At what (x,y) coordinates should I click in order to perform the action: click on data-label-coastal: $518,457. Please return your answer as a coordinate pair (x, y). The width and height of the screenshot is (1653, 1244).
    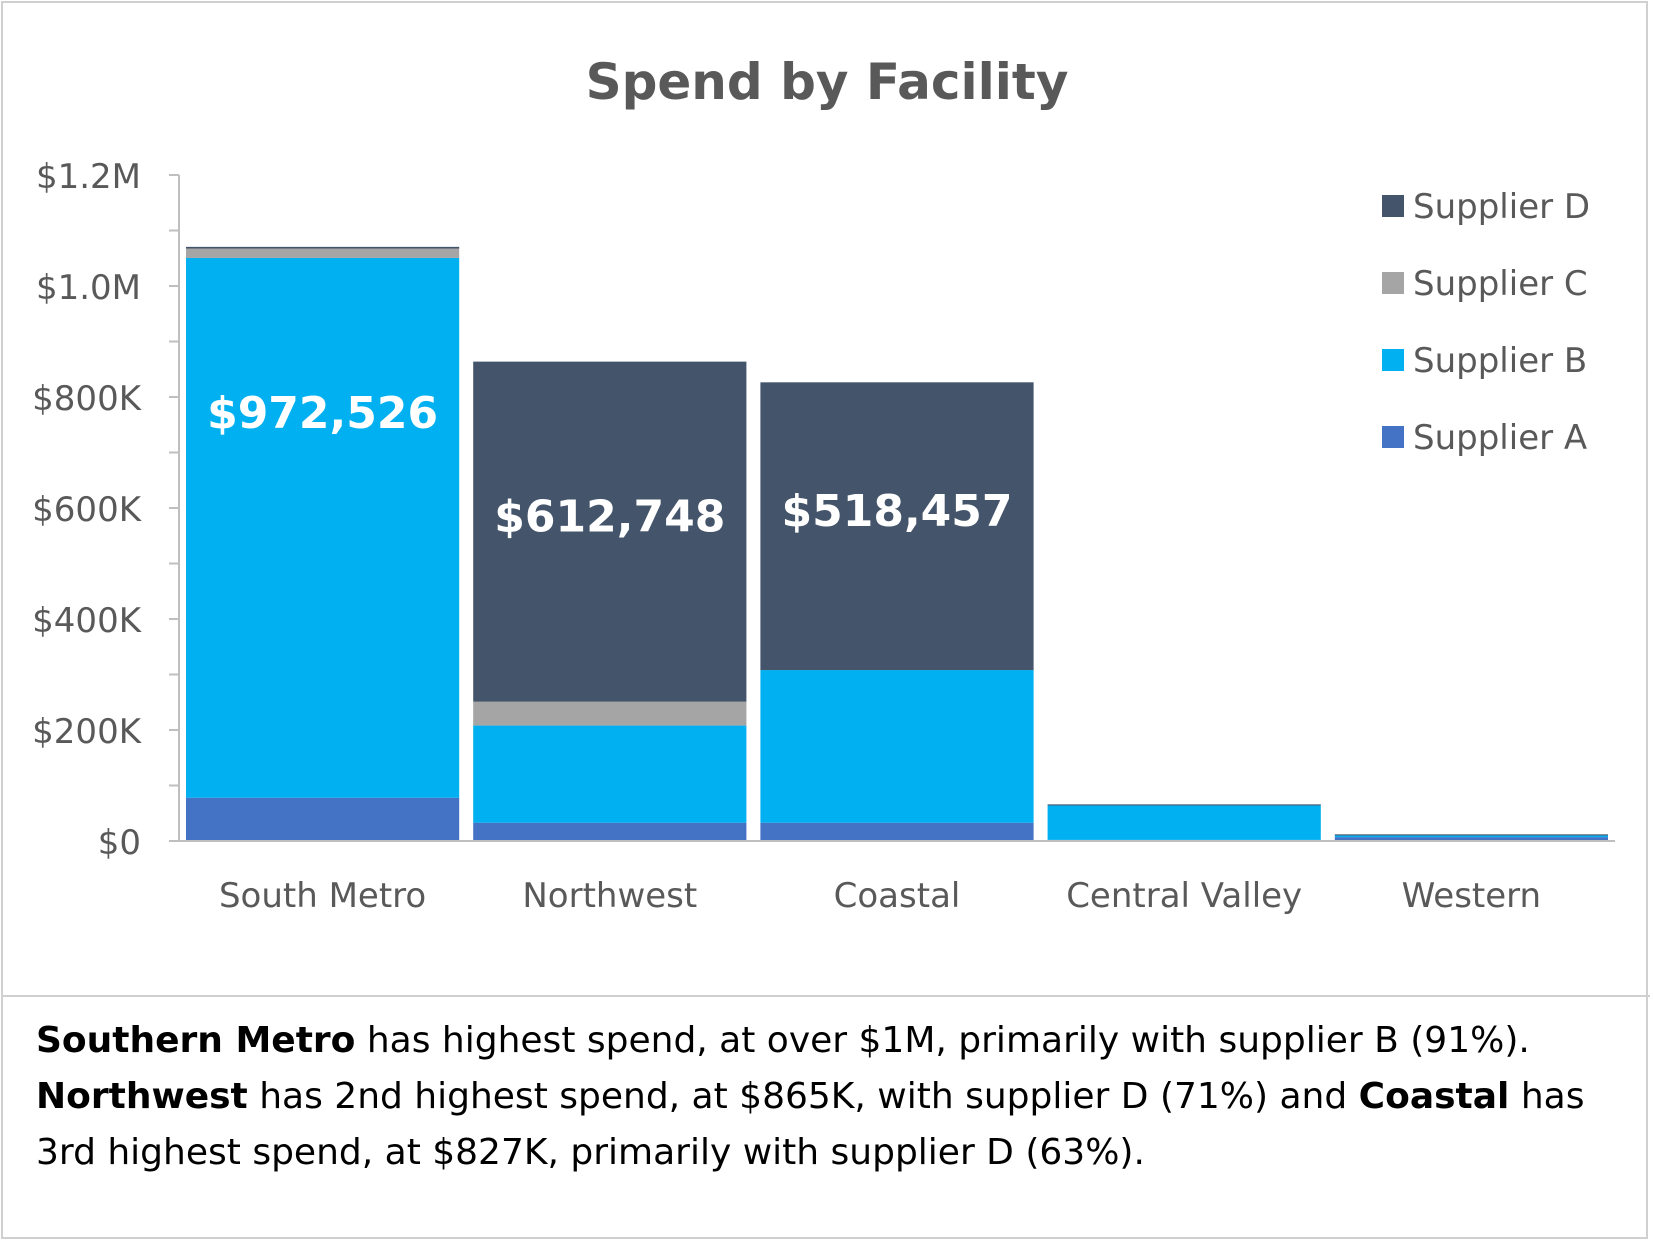
    Looking at the image, I should click on (896, 511).